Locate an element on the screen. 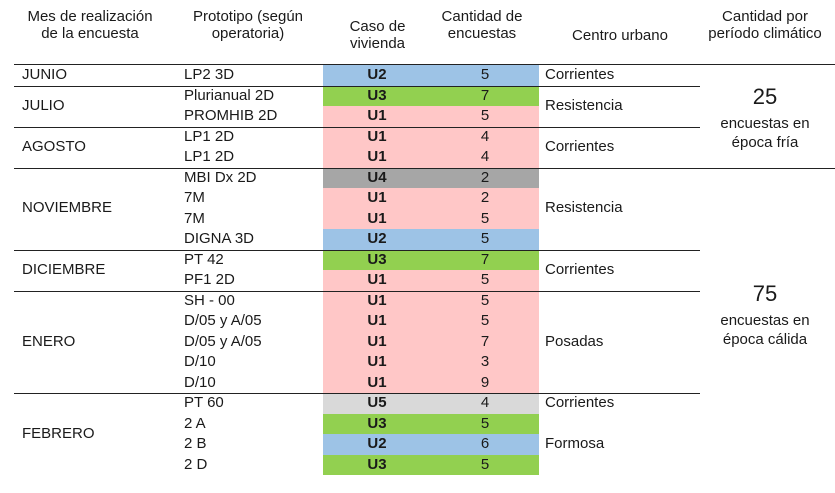 This screenshot has width=835, height=493. period-label: encuestas en época cálida is located at coordinates (765, 330).